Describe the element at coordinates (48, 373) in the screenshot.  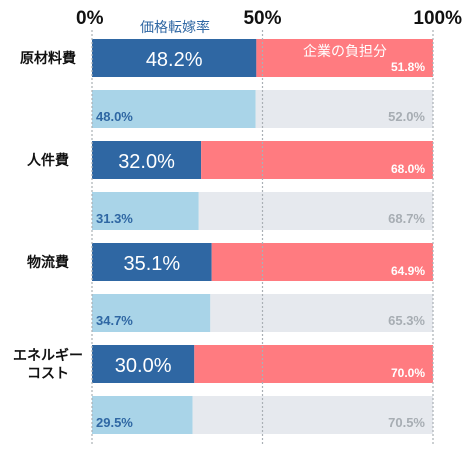
I see `category-label: コスト` at that location.